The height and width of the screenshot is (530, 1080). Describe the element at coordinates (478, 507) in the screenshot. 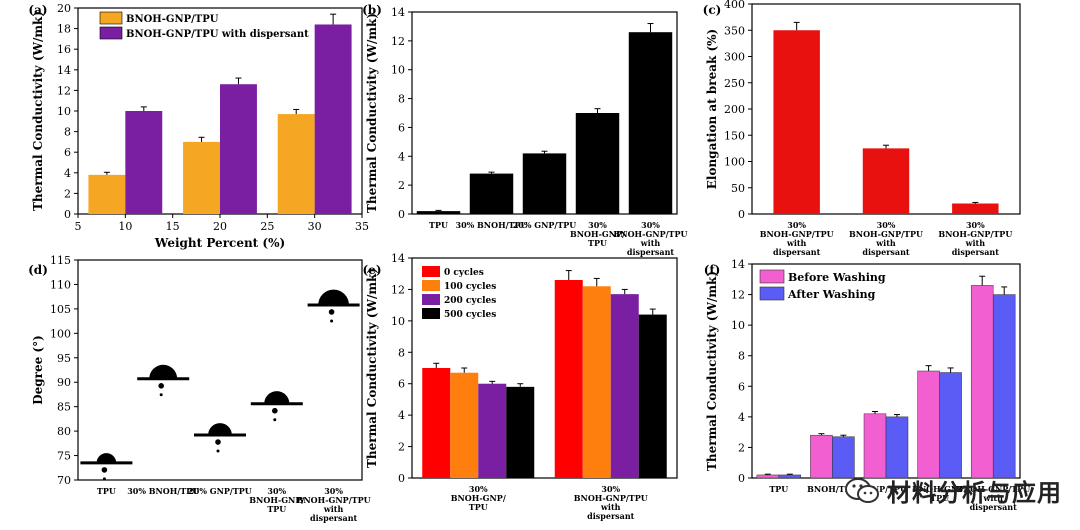

I see `panel-e-xtick-label: TPU` at that location.